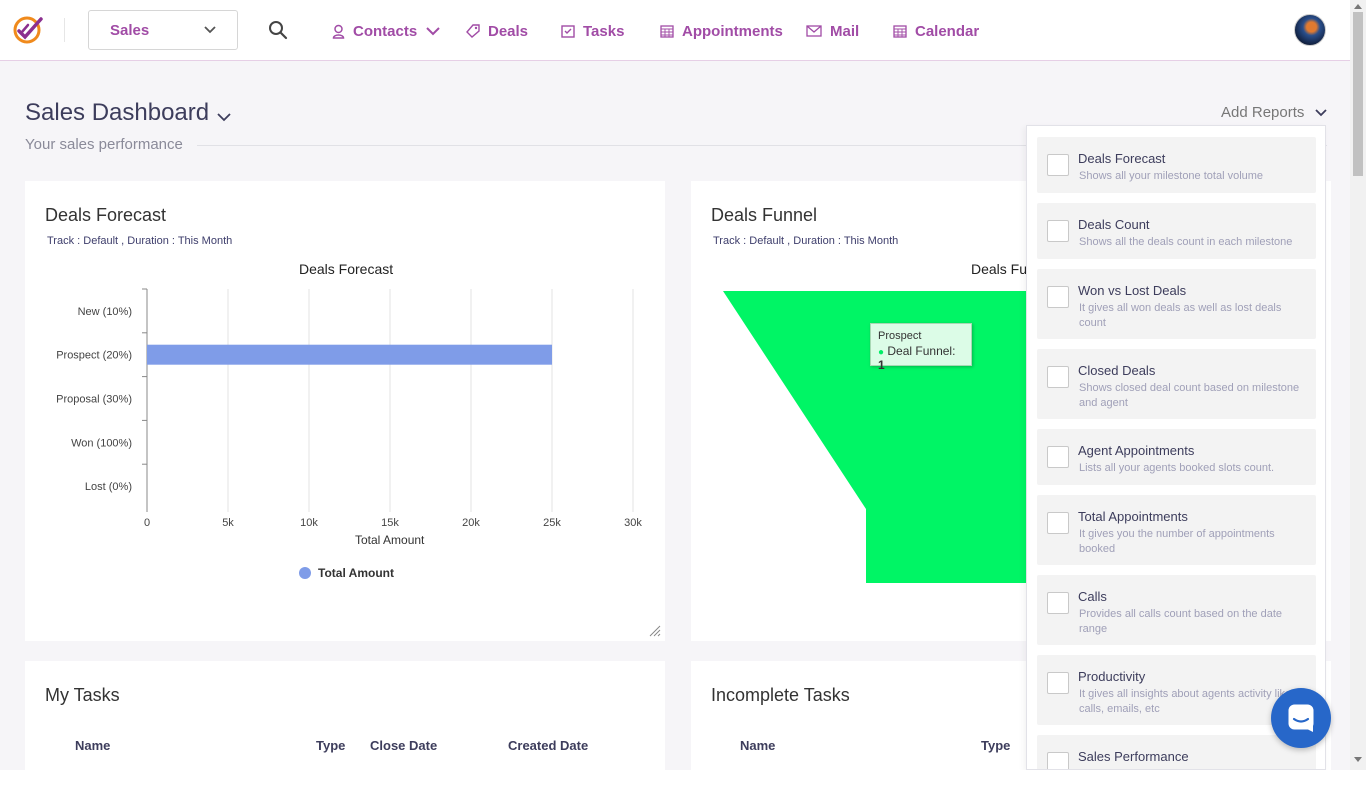 The image size is (1366, 794). I want to click on user-icon, so click(338, 31).